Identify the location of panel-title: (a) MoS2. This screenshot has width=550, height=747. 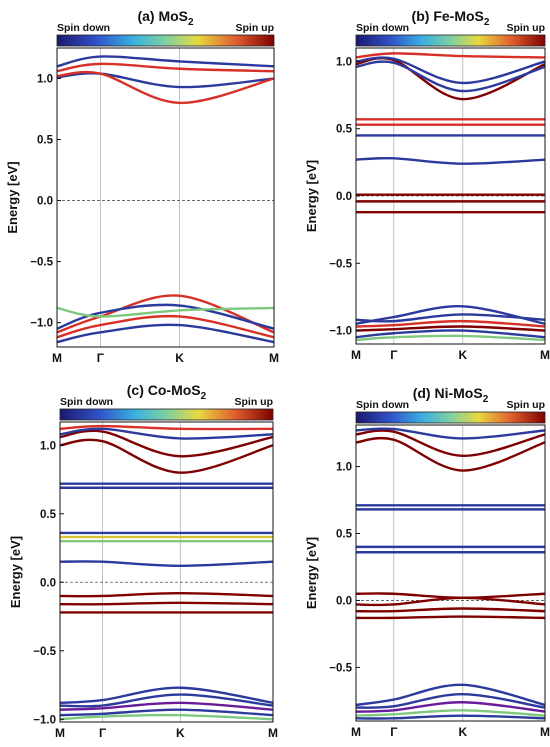
(165, 18).